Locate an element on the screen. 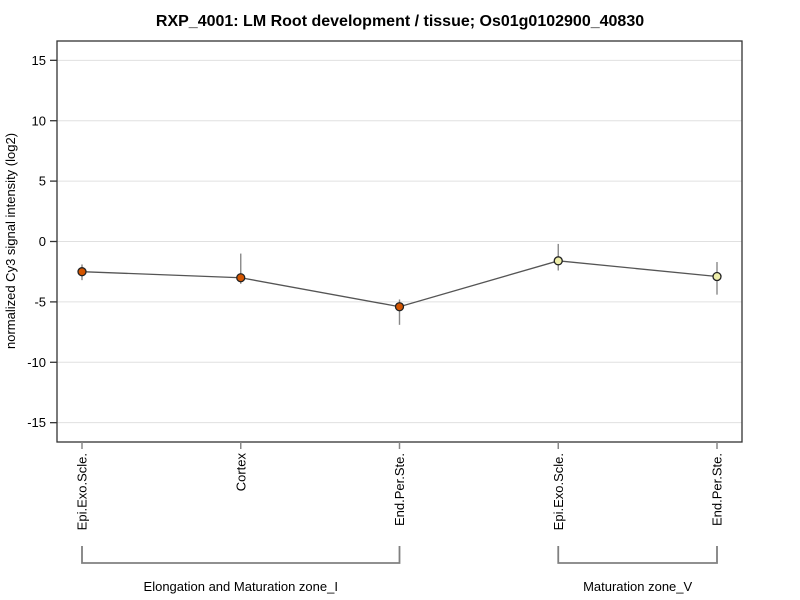  y-tick-label: 0 is located at coordinates (42, 241).